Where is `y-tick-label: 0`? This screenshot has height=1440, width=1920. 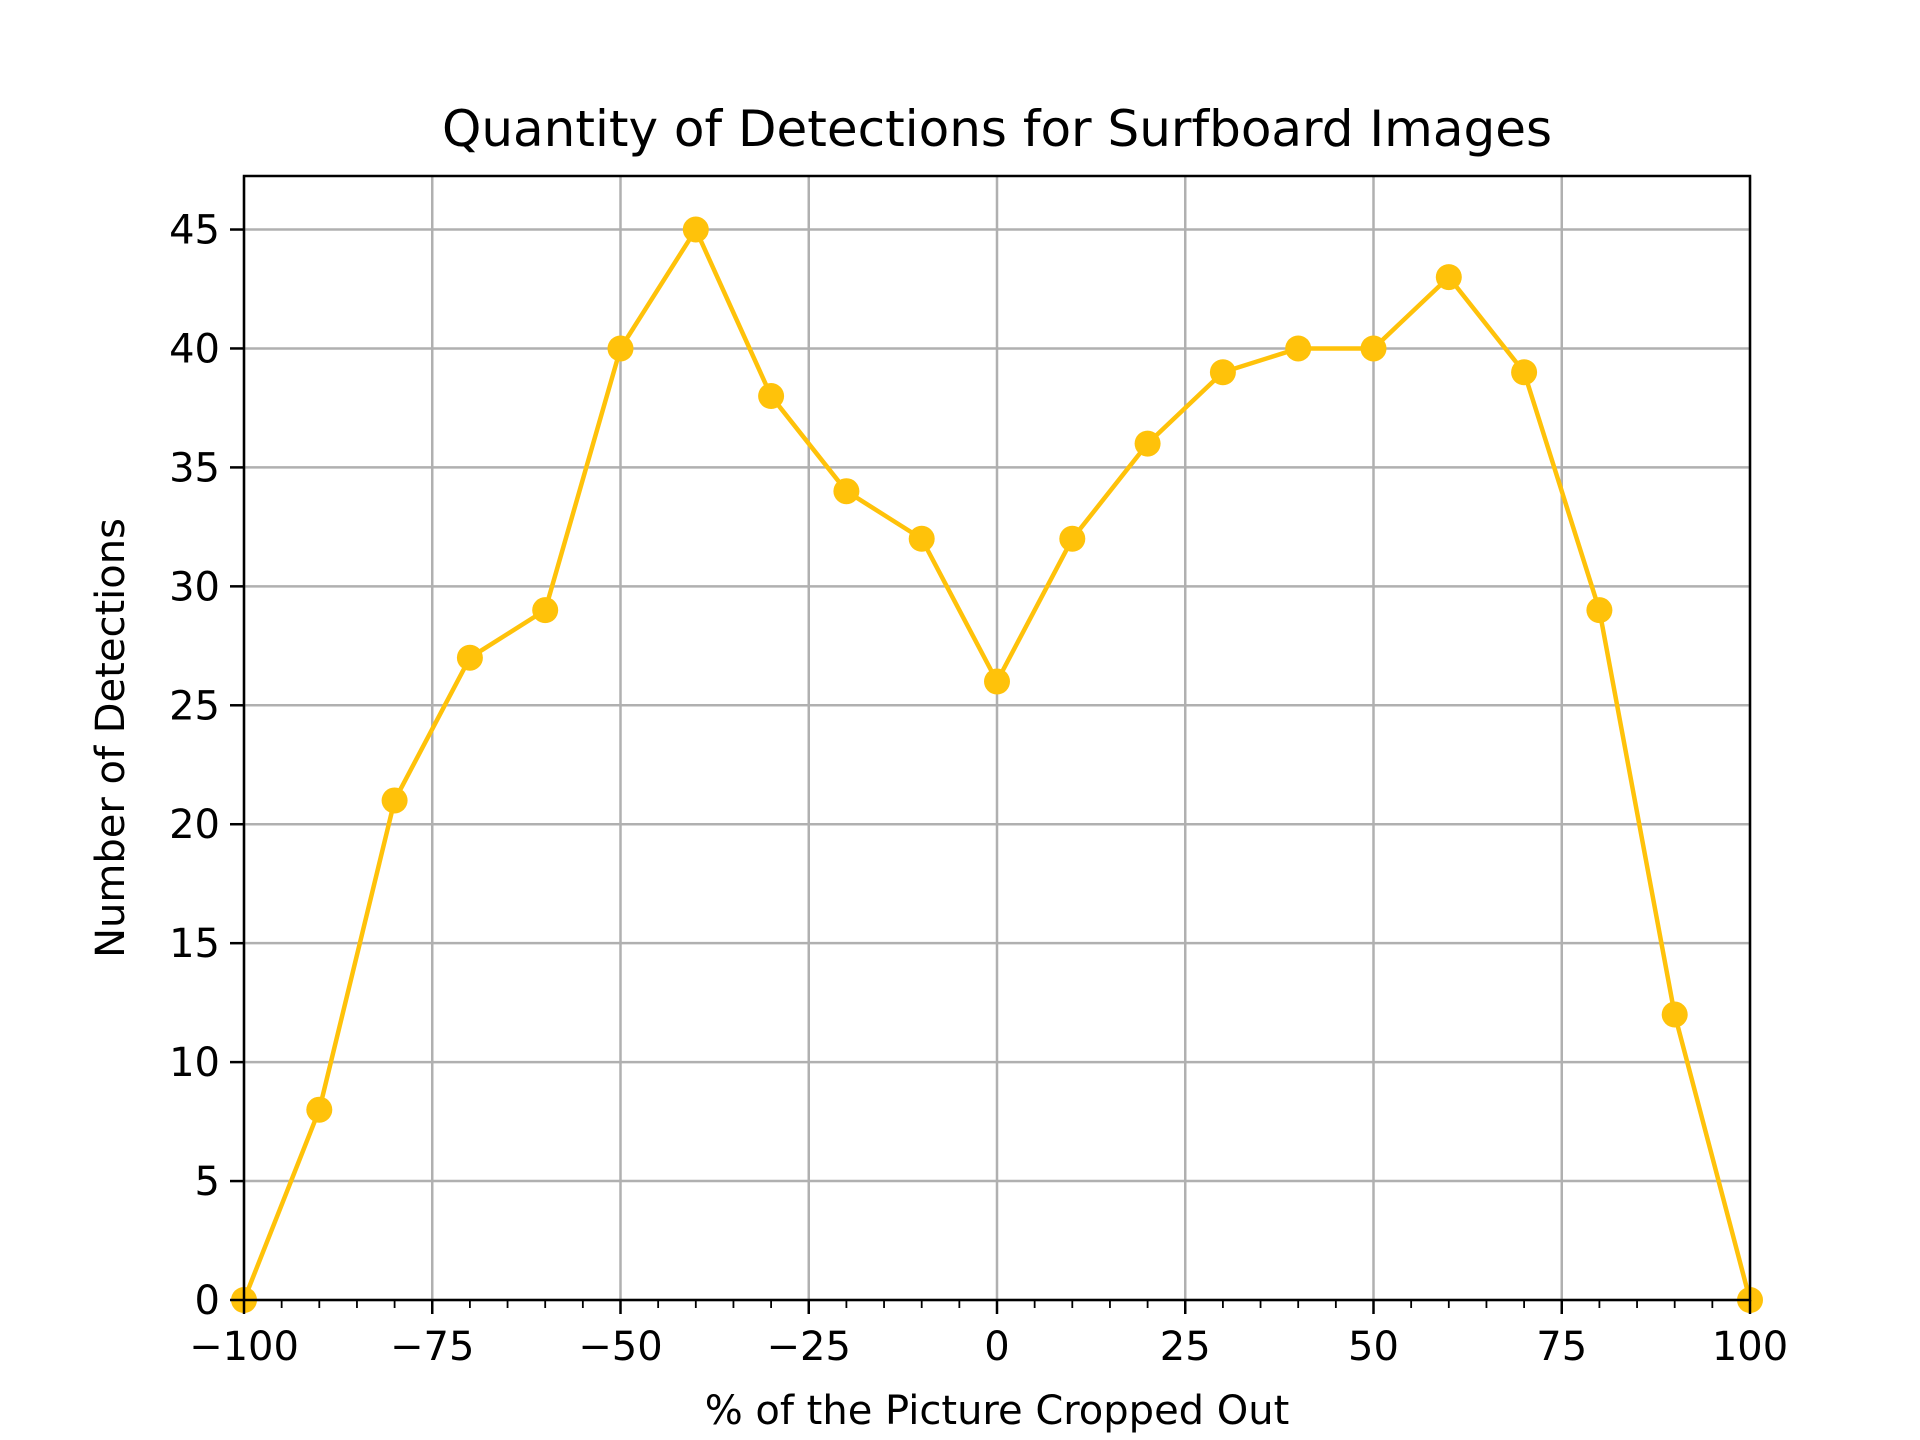 y-tick-label: 0 is located at coordinates (207, 1301).